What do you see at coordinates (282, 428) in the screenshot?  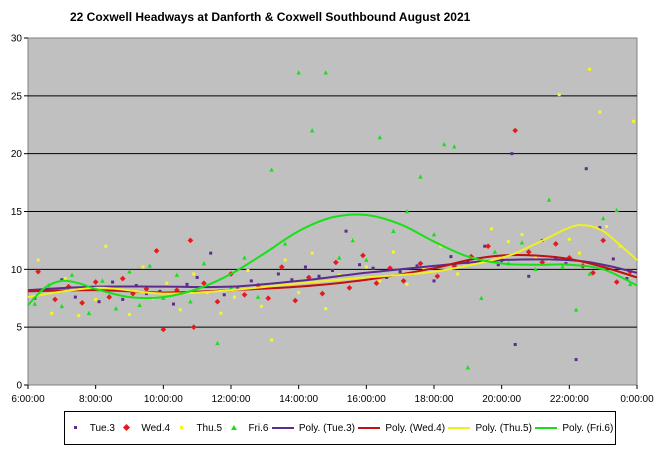 I see `legend-swatch-poly-tue3` at bounding box center [282, 428].